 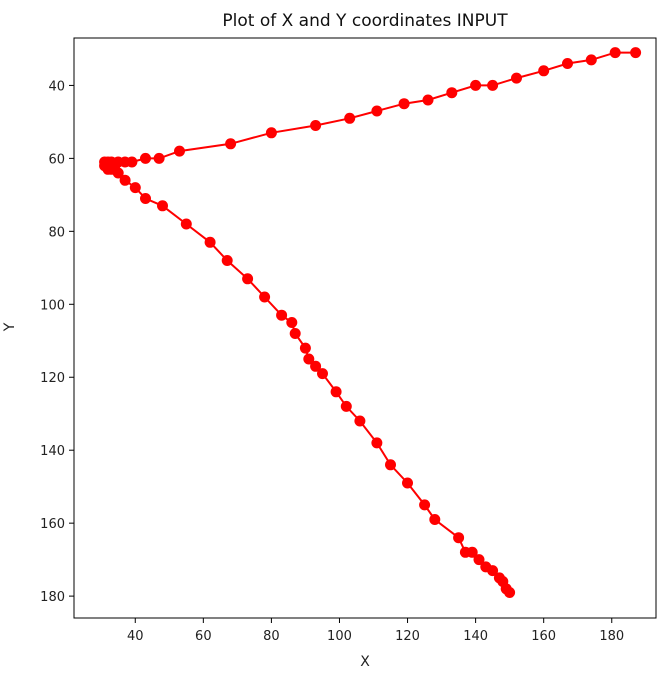 I want to click on y-tick-label: 80, so click(x=56, y=232).